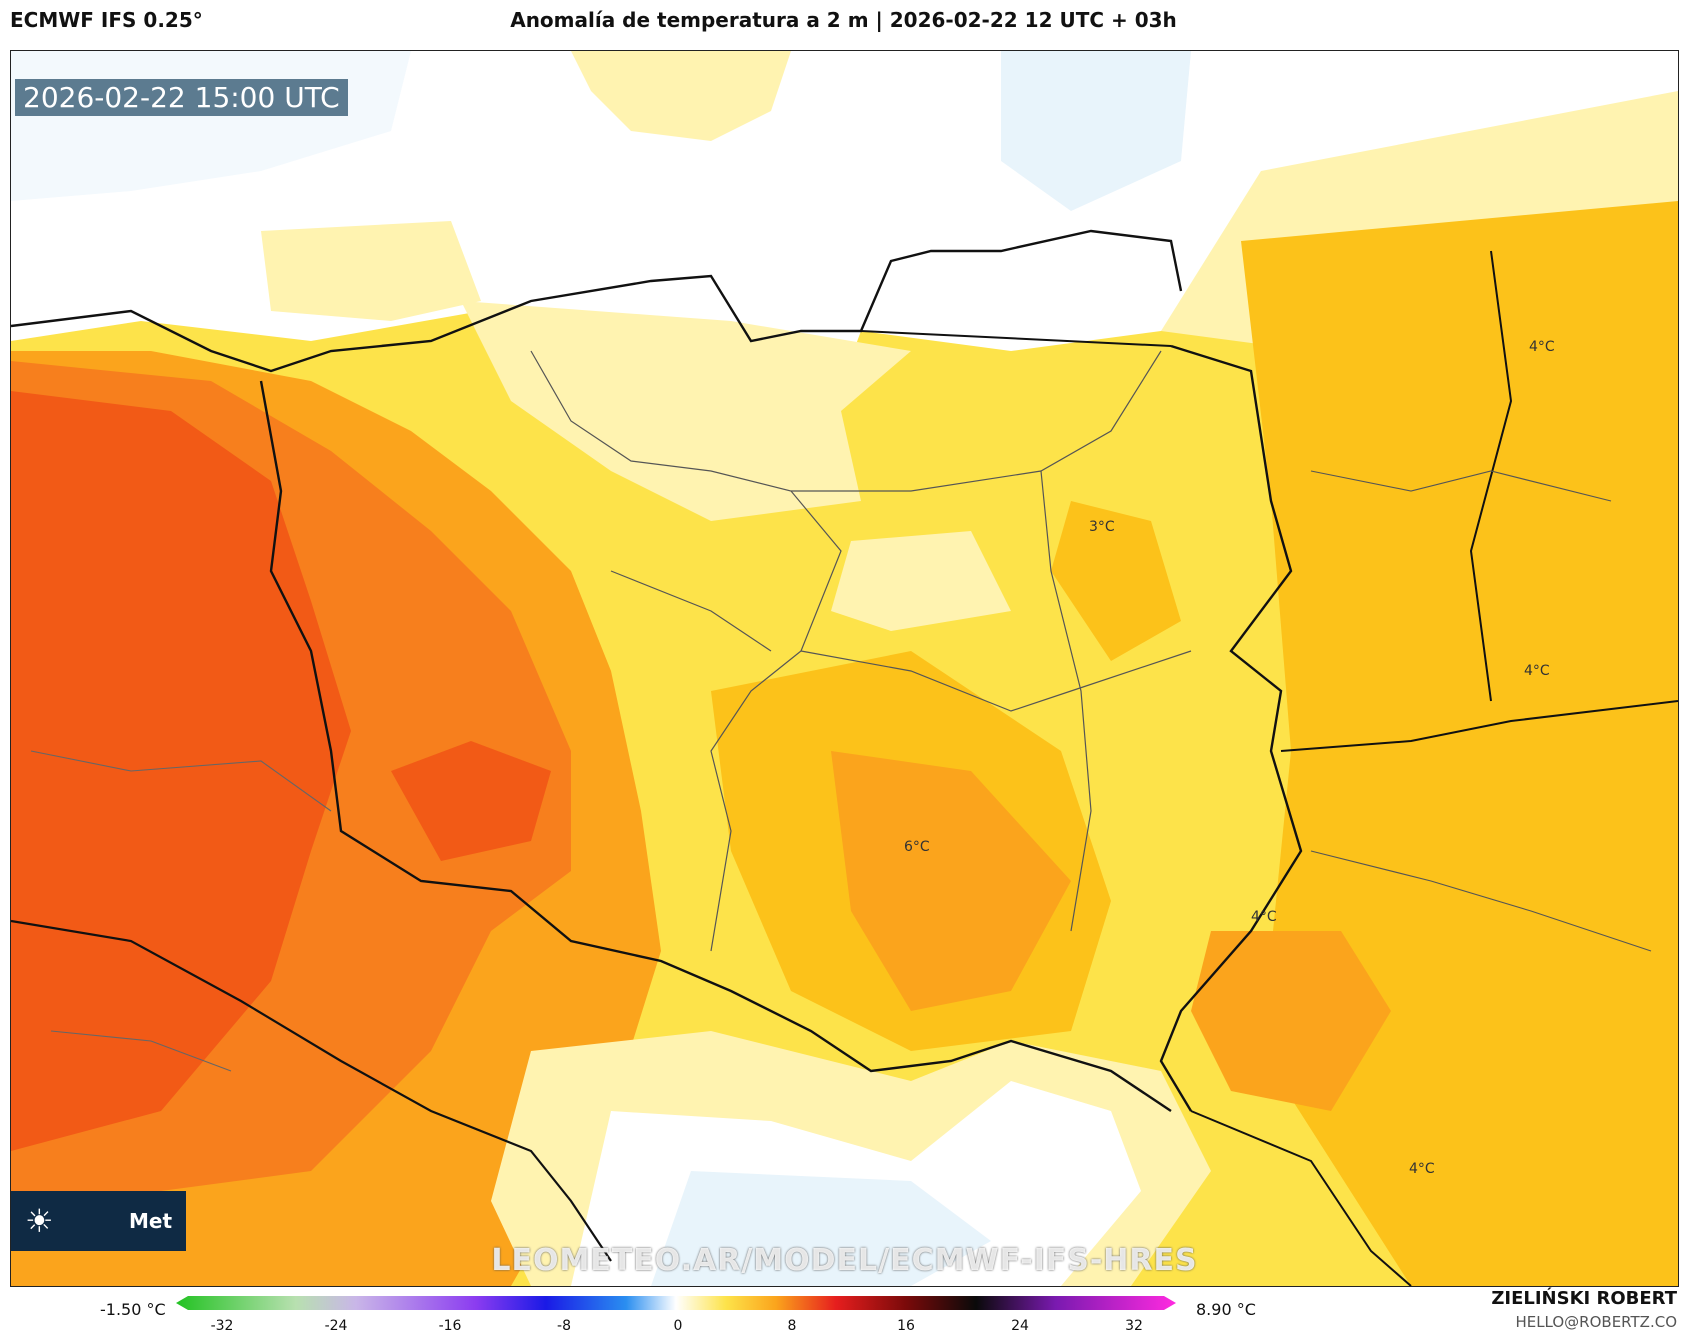  I want to click on label-4c-northeast: 4°C, so click(1542, 347).